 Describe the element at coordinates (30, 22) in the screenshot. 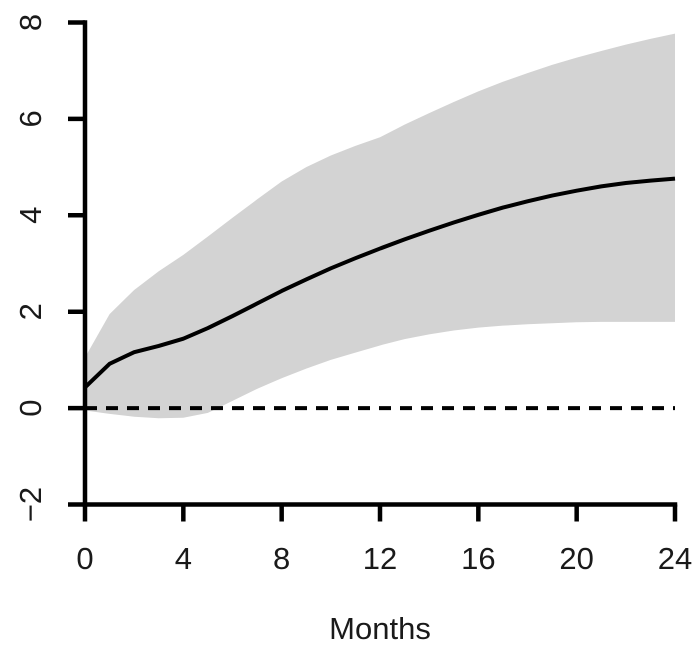

I see `y-tick-label: 8` at that location.